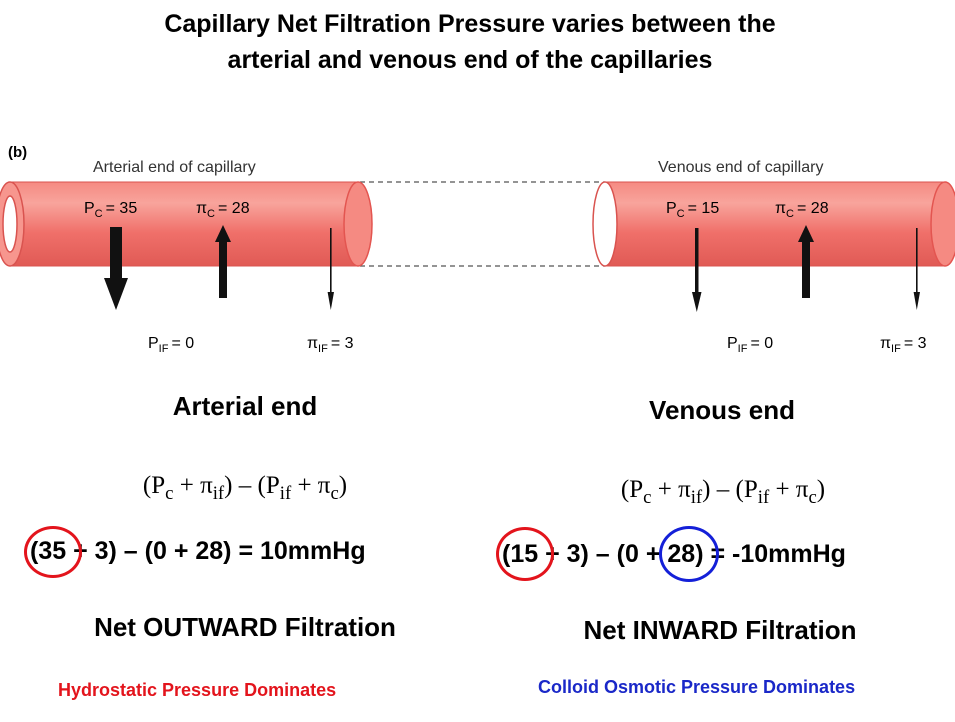 The width and height of the screenshot is (955, 722). Describe the element at coordinates (750, 345) in the screenshot. I see `venous-pif-label: PIF = 0` at that location.